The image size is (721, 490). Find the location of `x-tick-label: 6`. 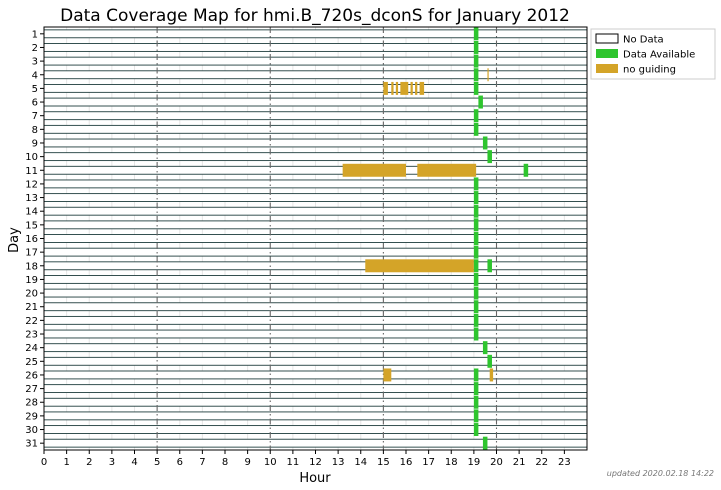

x-tick-label: 6 is located at coordinates (180, 462).